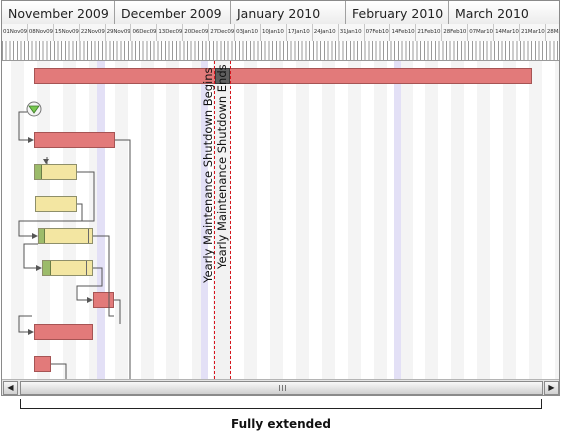 This screenshot has width=562, height=436. What do you see at coordinates (58, 12) in the screenshot?
I see `month-header: November 2009` at bounding box center [58, 12].